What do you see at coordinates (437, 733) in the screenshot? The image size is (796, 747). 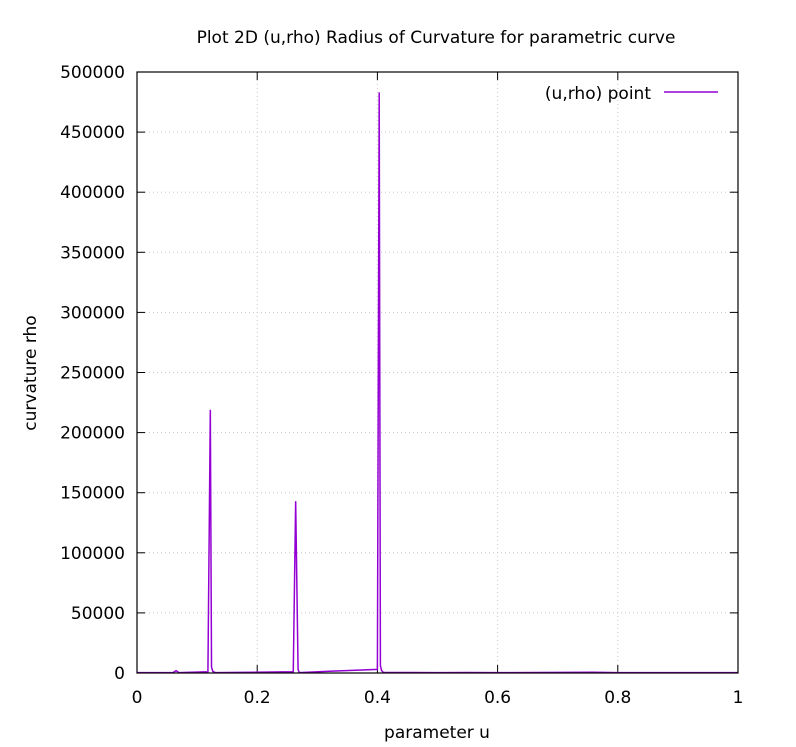 I see `x-axis-label: parameter u` at bounding box center [437, 733].